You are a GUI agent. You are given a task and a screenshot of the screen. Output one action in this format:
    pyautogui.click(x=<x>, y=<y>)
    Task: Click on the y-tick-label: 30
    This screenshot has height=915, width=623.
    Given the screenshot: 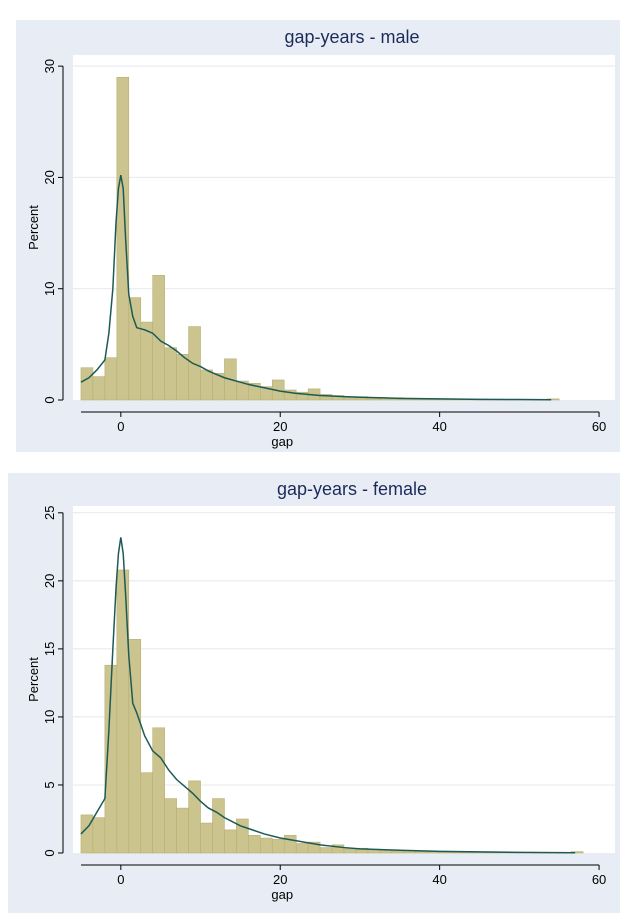 What is the action you would take?
    pyautogui.click(x=49, y=66)
    